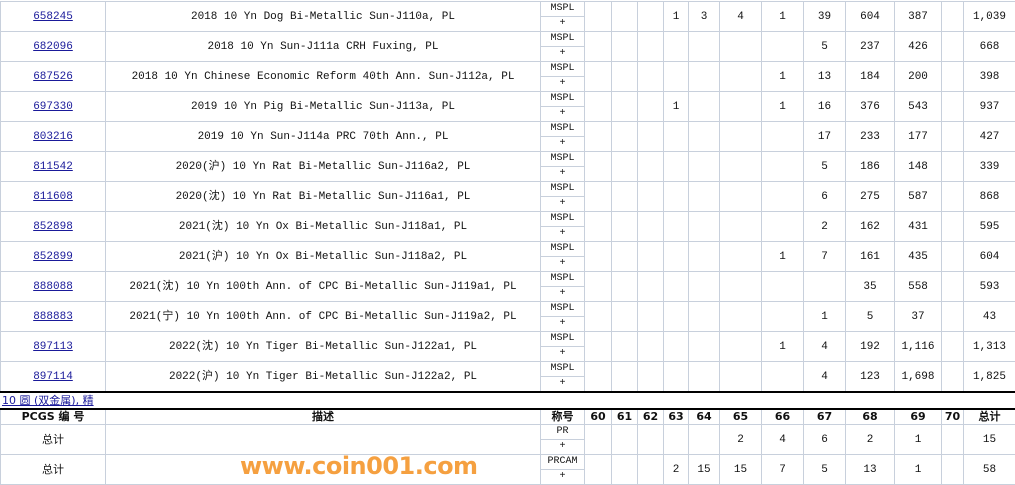 The image size is (1015, 485). Describe the element at coordinates (323, 417) in the screenshot. I see `header-description: 描述` at that location.